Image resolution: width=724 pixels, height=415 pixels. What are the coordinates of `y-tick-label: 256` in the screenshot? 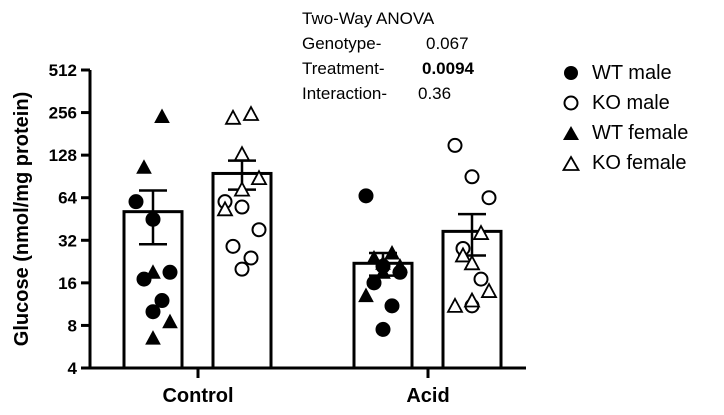 It's located at (63, 113).